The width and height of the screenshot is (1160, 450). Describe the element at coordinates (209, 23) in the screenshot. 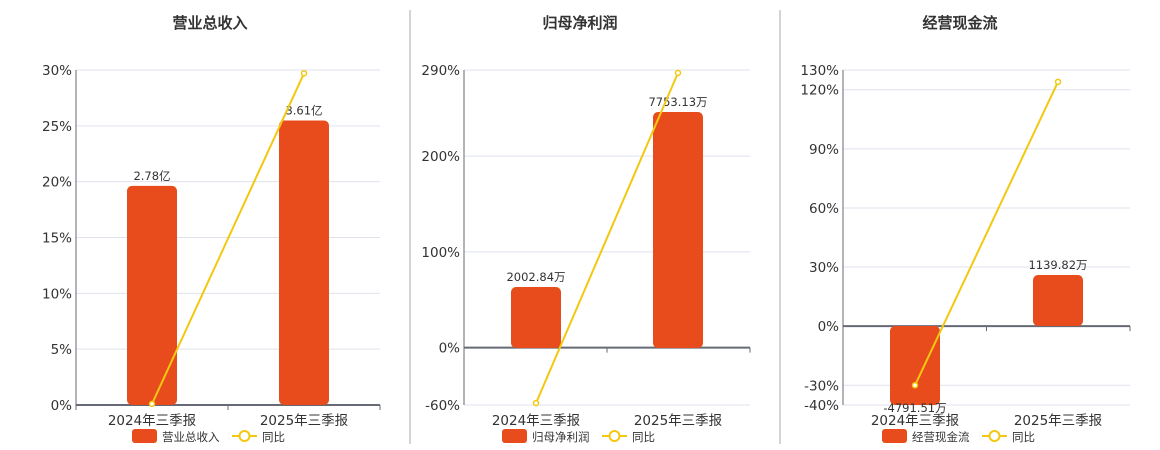

I see `chart-title: 营业总收入` at that location.